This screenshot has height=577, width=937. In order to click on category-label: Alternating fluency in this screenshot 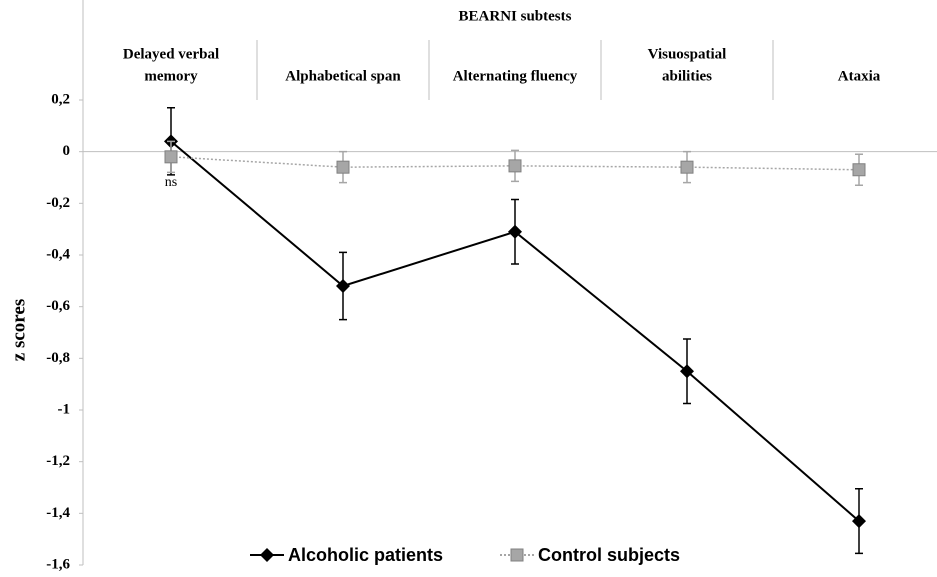, I will do `click(515, 76)`.